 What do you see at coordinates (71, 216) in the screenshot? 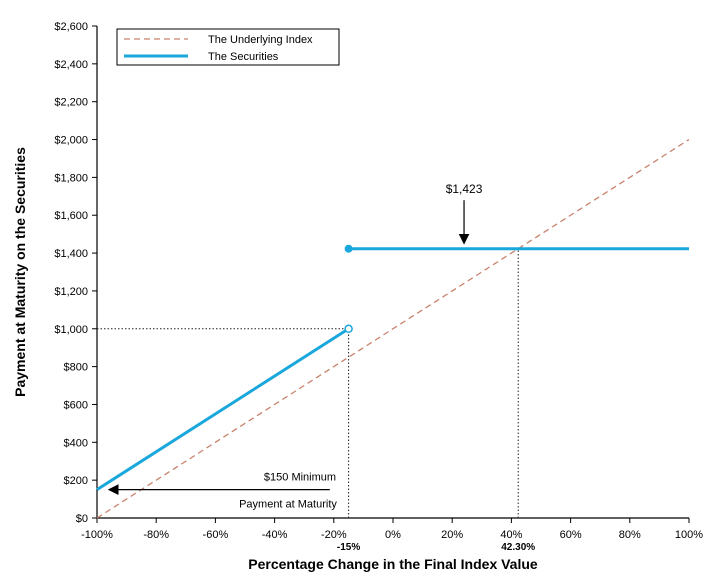
I see `y-tick-label: $1,600` at bounding box center [71, 216].